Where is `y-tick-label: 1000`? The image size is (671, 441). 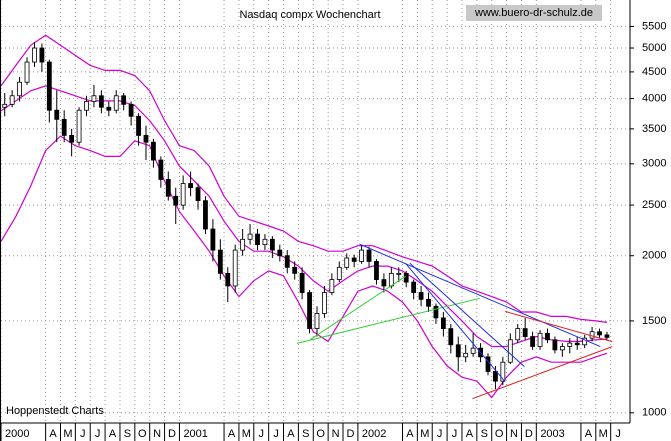
y-tick-label: 1000 is located at coordinates (654, 413).